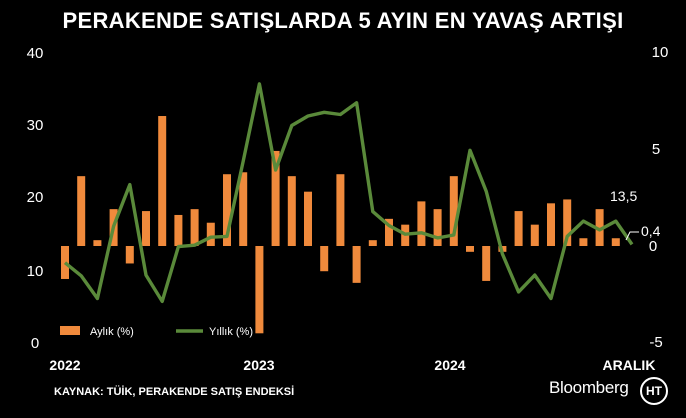  What do you see at coordinates (623, 196) in the screenshot?
I see `annotation-yearly-last: 13,5` at bounding box center [623, 196].